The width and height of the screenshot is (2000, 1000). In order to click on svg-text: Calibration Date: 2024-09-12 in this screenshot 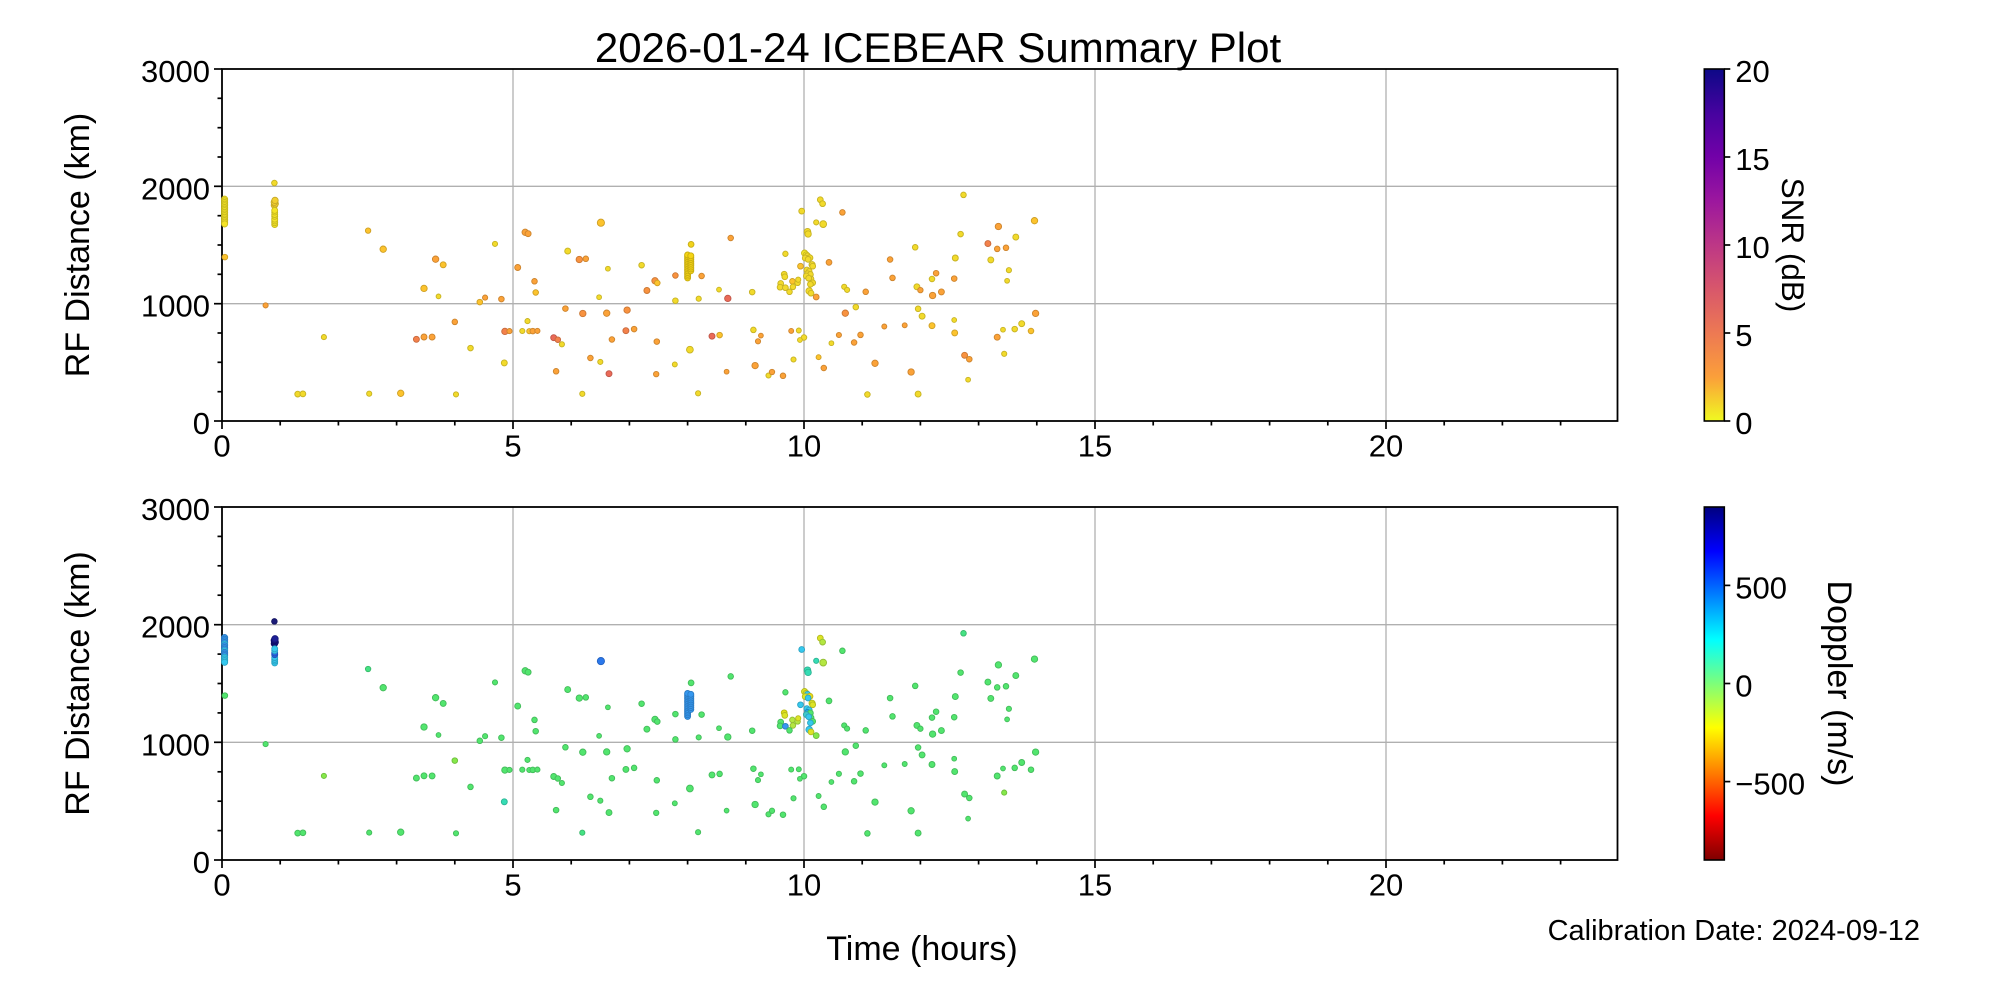, I will do `click(1734, 931)`.